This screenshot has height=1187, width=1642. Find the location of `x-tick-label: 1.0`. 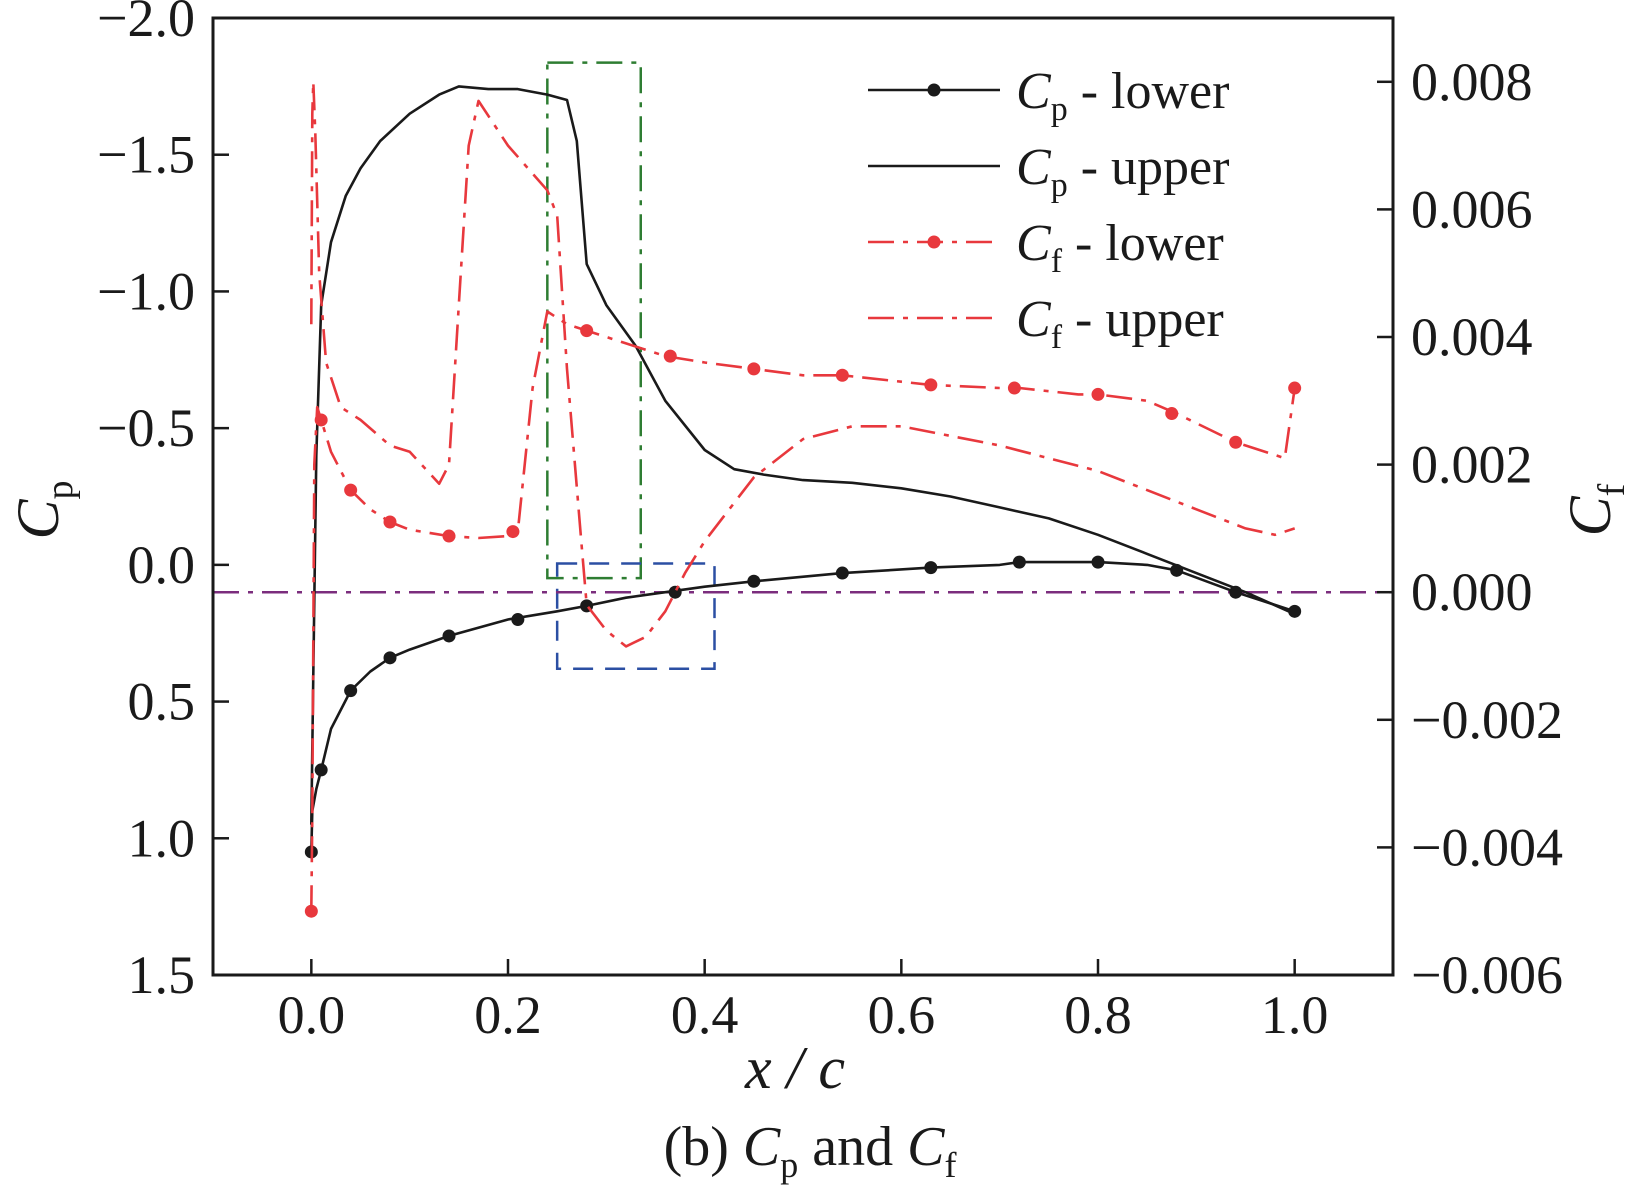

x-tick-label: 1.0 is located at coordinates (1295, 1015).